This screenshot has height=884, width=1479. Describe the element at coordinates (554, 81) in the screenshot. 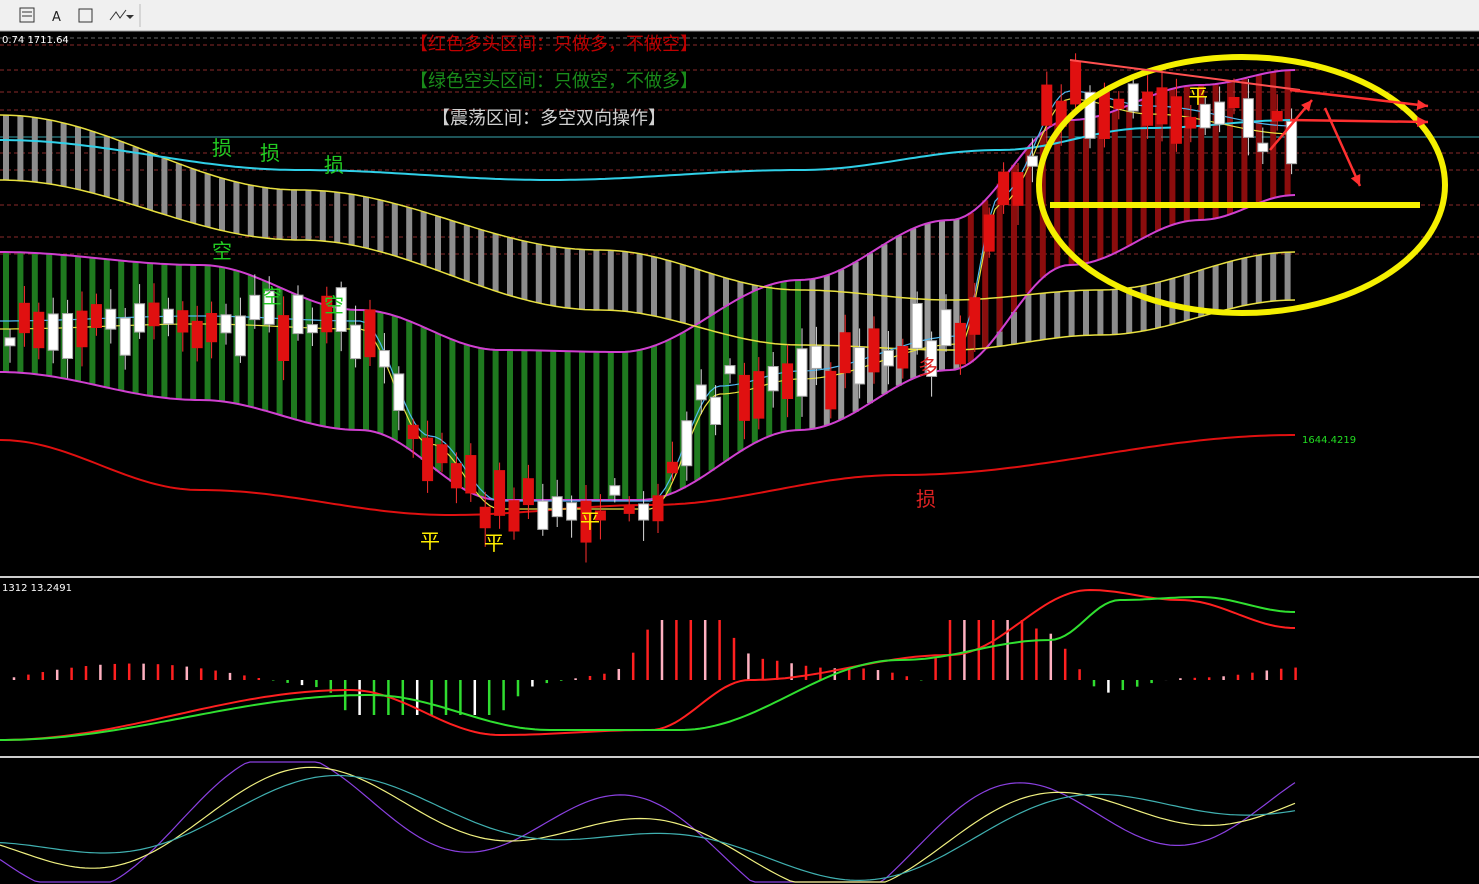

I see `legend-green: 【绿色空头区间：只做空，不做多】` at that location.